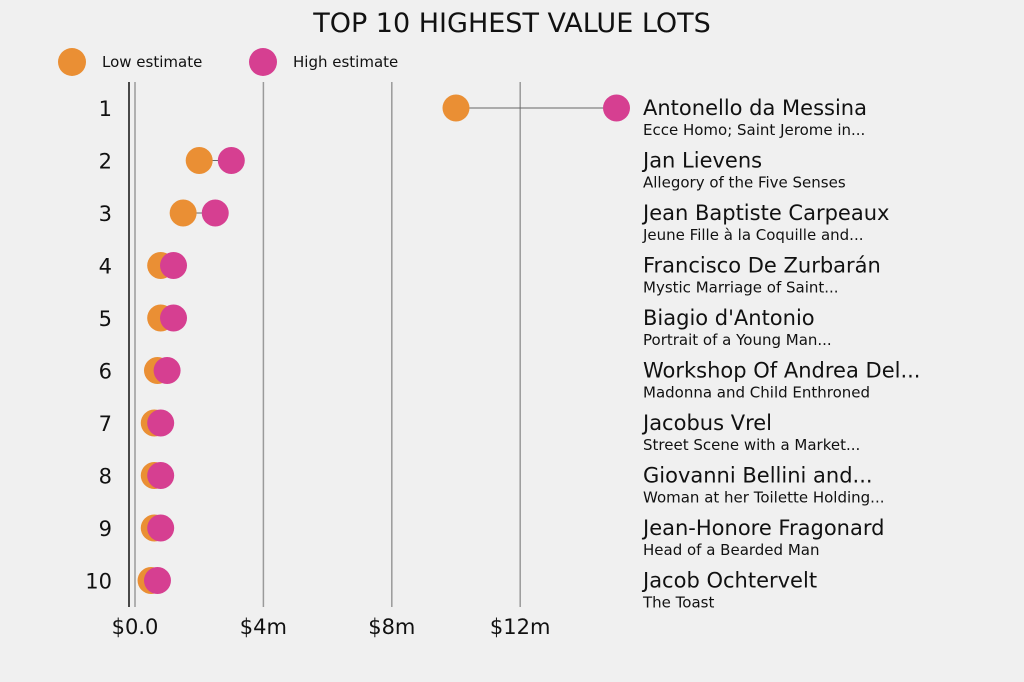 This screenshot has width=1024, height=682. What do you see at coordinates (512, 23) in the screenshot?
I see `chart-title: TOP 10 HIGHEST VALUE LOTS` at bounding box center [512, 23].